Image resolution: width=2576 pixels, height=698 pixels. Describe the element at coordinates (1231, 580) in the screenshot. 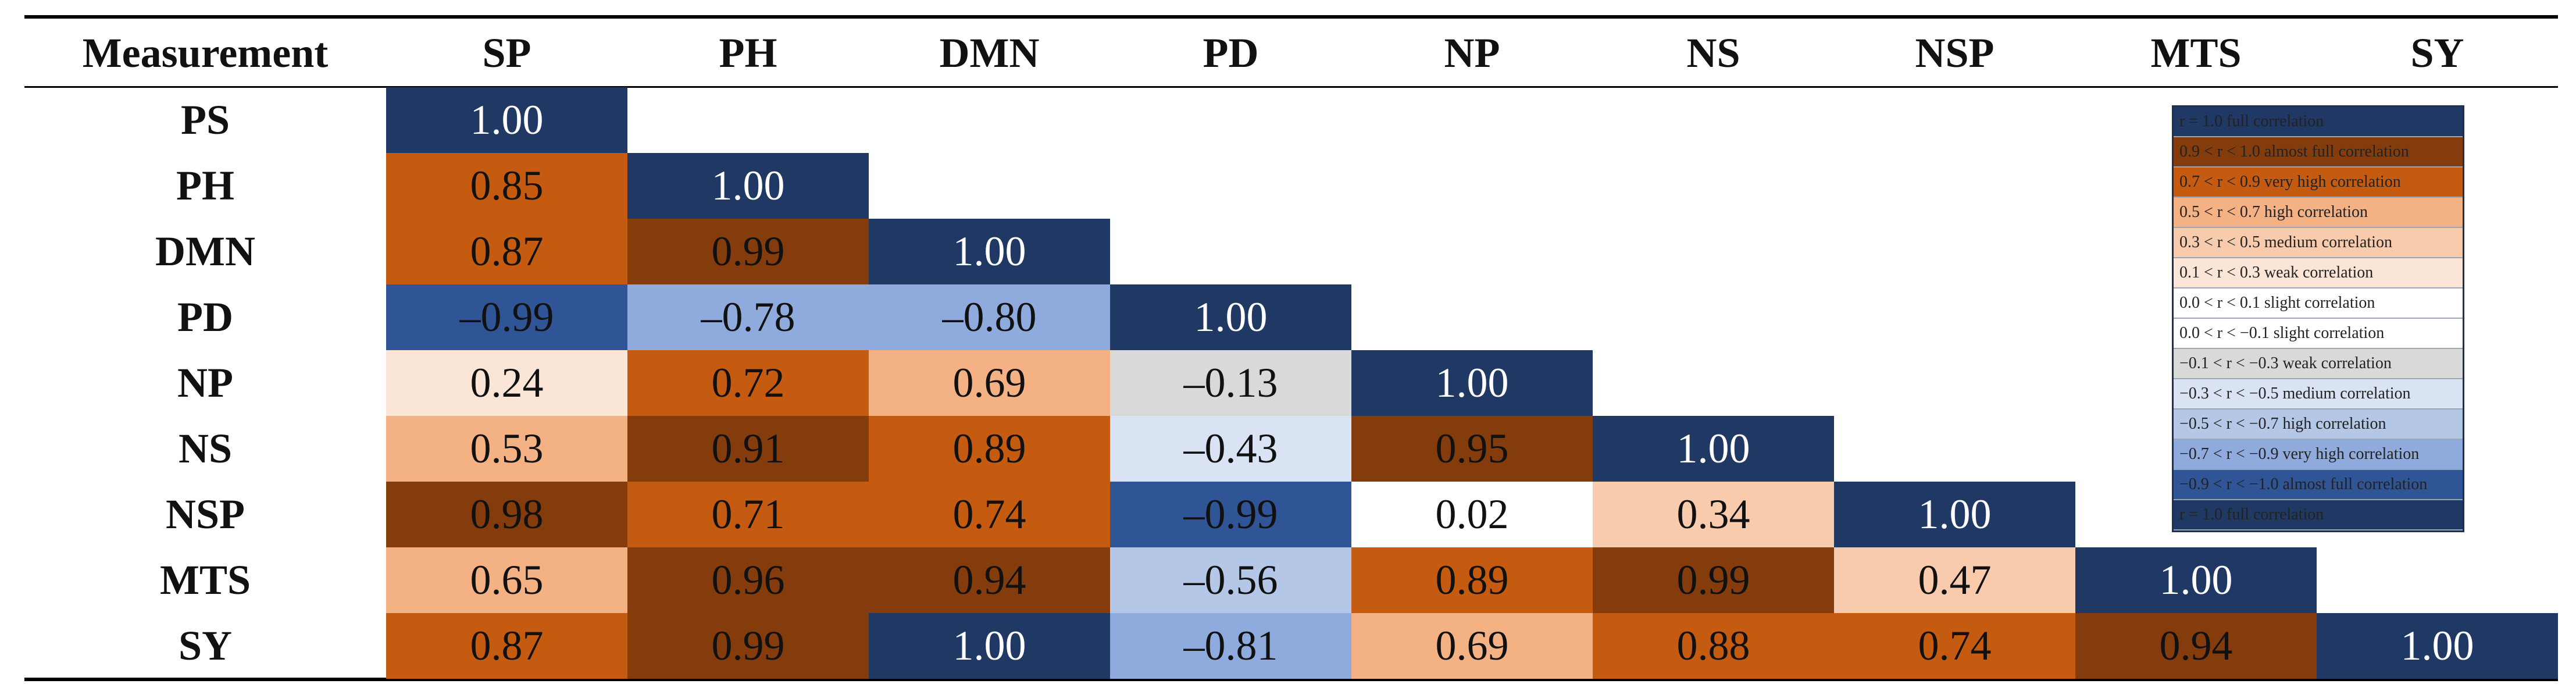

I see `correlation-cell: –0.56` at that location.